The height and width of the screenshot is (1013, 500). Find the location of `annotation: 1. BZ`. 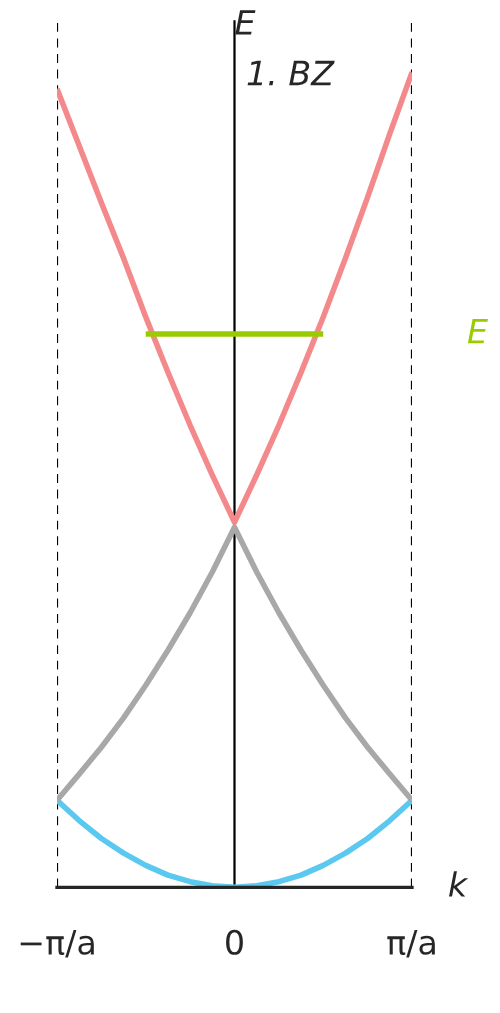

annotation: 1. BZ is located at coordinates (291, 73).